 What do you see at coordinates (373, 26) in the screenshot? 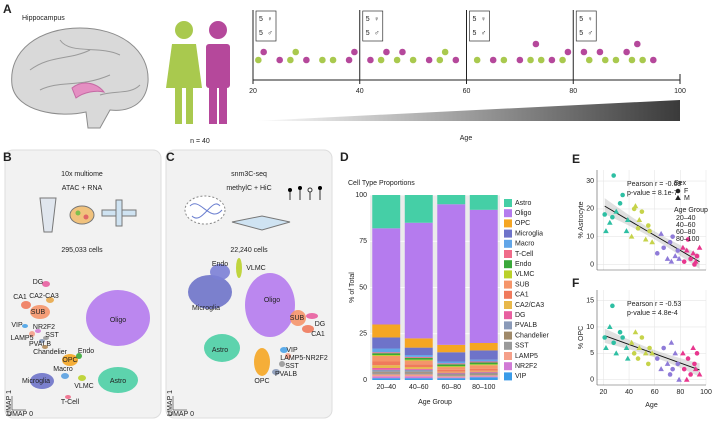
I see `count-box` at bounding box center [373, 26].